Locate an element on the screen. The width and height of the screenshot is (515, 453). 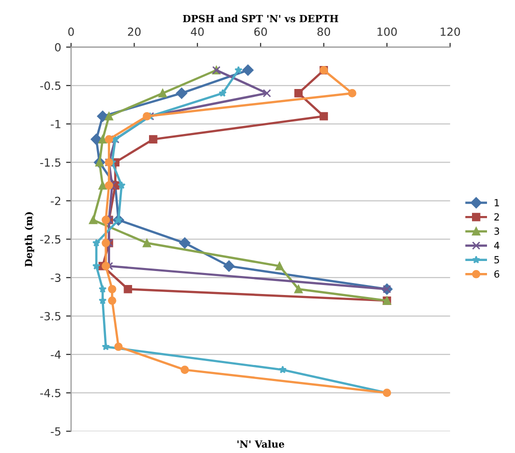
y-tick-label: -2 is located at coordinates (55, 200).